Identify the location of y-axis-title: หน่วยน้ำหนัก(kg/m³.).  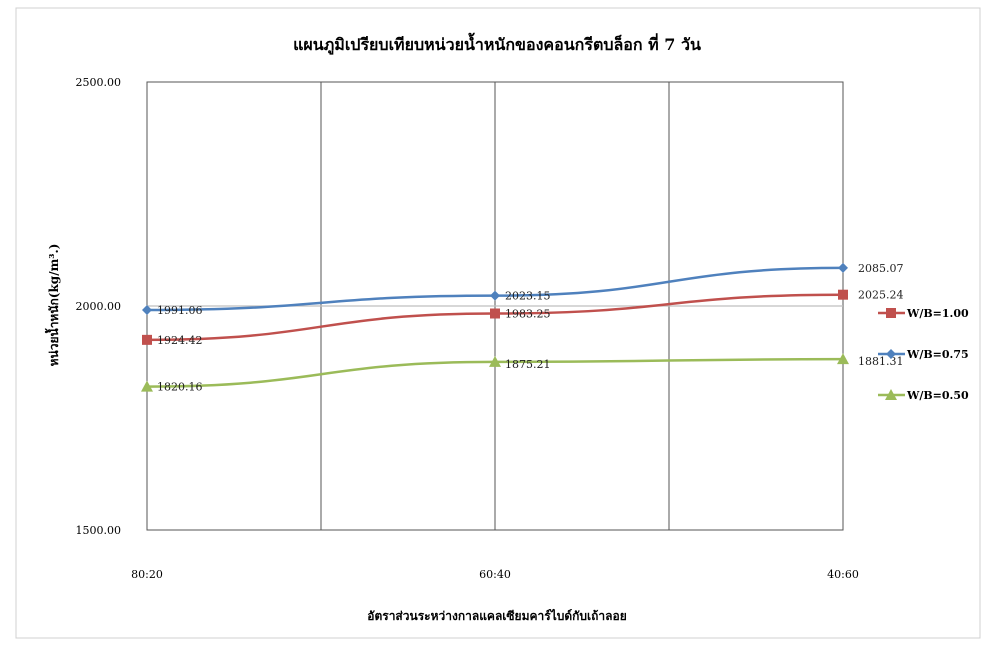
(52, 305).